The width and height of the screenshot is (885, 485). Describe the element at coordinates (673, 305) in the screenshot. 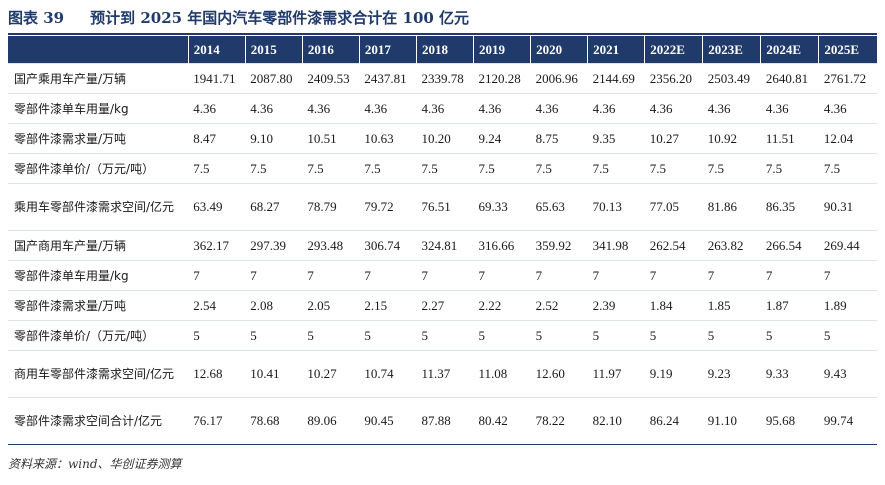

I see `table-cell: 1.84` at that location.